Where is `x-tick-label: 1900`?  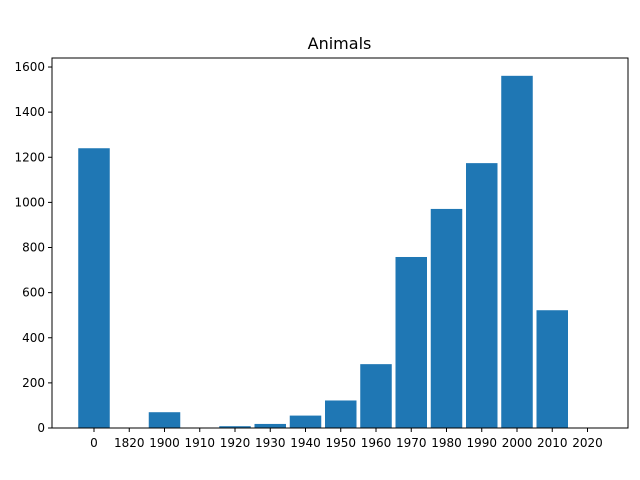 x-tick-label: 1900 is located at coordinates (164, 443).